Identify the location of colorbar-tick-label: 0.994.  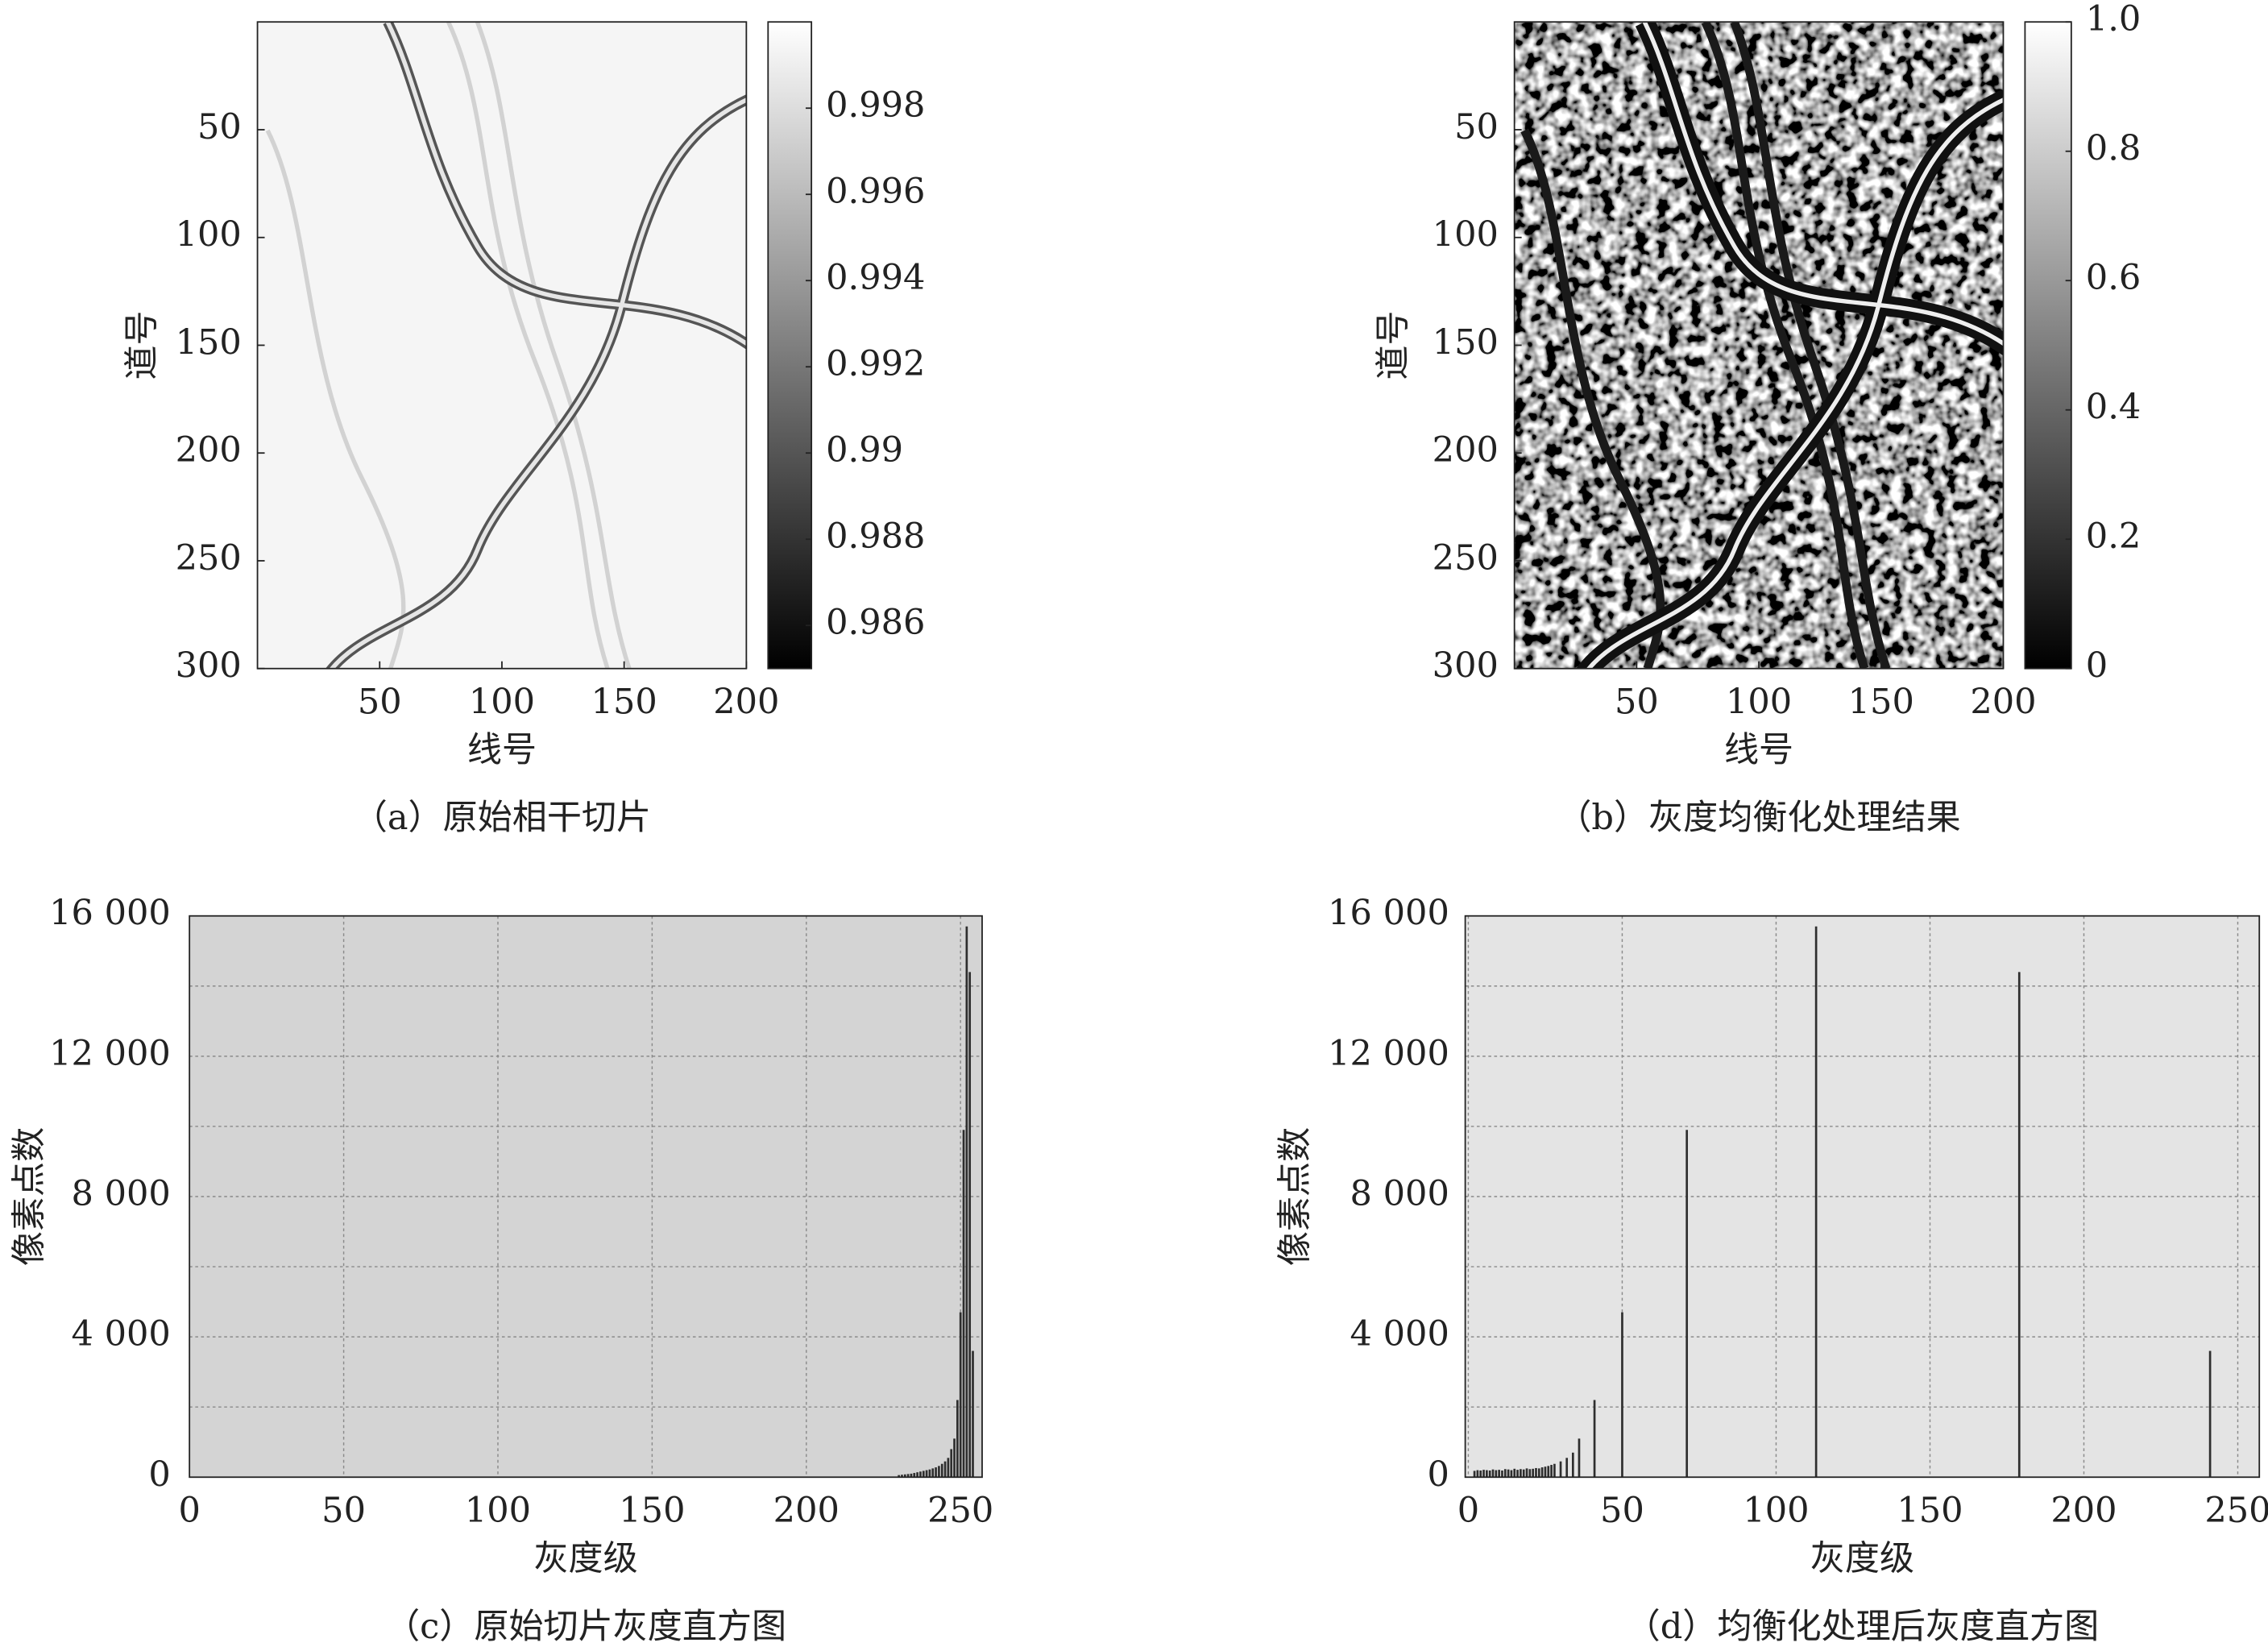
(875, 278).